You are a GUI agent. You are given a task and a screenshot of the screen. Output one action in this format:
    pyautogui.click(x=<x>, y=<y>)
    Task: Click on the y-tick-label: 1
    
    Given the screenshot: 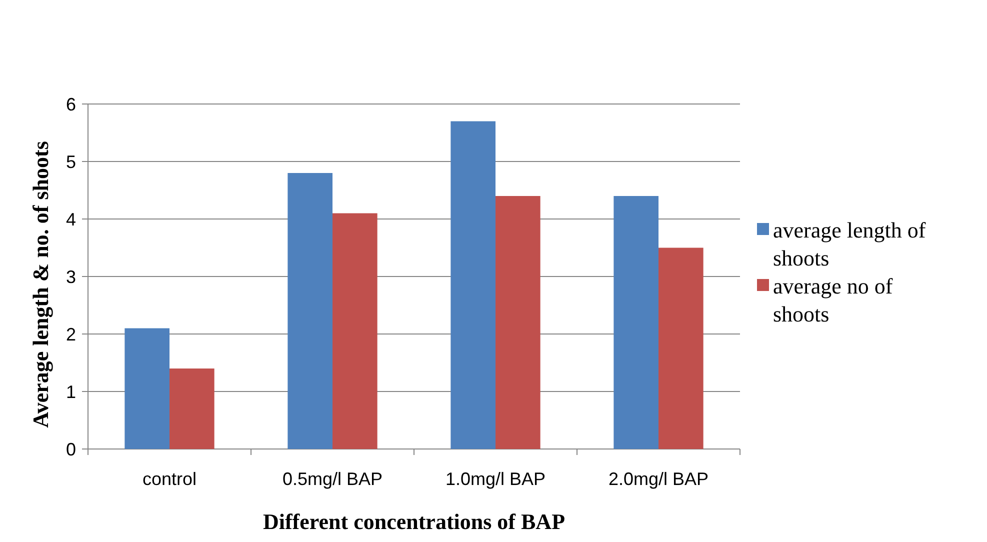 What is the action you would take?
    pyautogui.click(x=71, y=392)
    